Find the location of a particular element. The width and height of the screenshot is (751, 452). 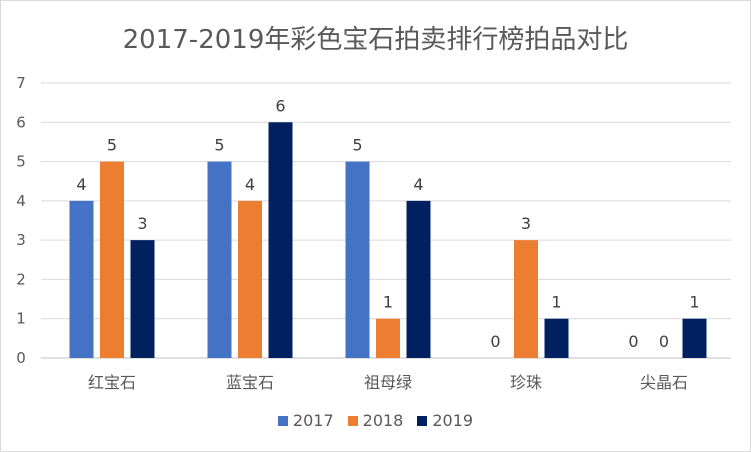

y-tick-label: 5 is located at coordinates (21, 162).